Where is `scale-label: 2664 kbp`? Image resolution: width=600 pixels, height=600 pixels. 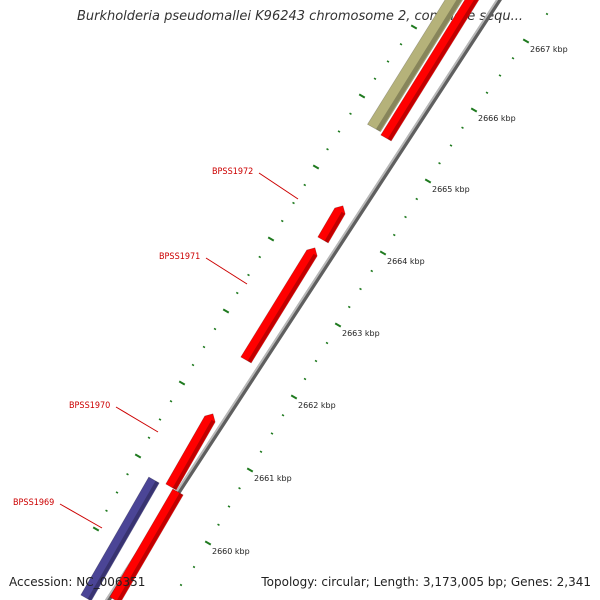 scale-label: 2664 kbp is located at coordinates (406, 261).